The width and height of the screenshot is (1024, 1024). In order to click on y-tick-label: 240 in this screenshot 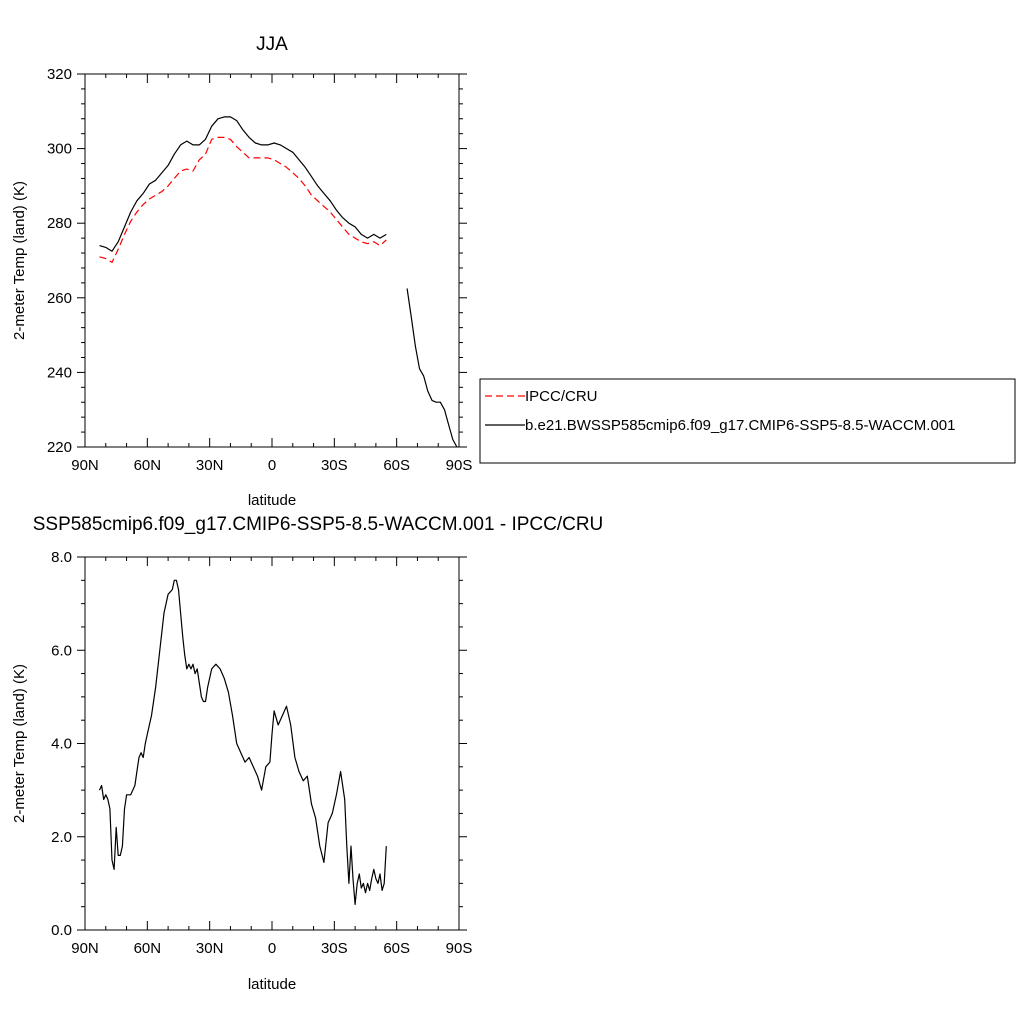, I will do `click(59, 372)`.